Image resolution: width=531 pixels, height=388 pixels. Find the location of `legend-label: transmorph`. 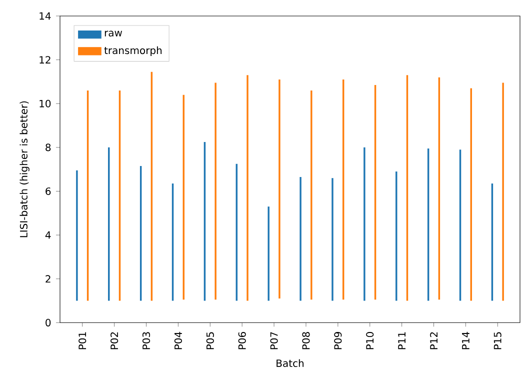

legend-label: transmorph is located at coordinates (133, 51).